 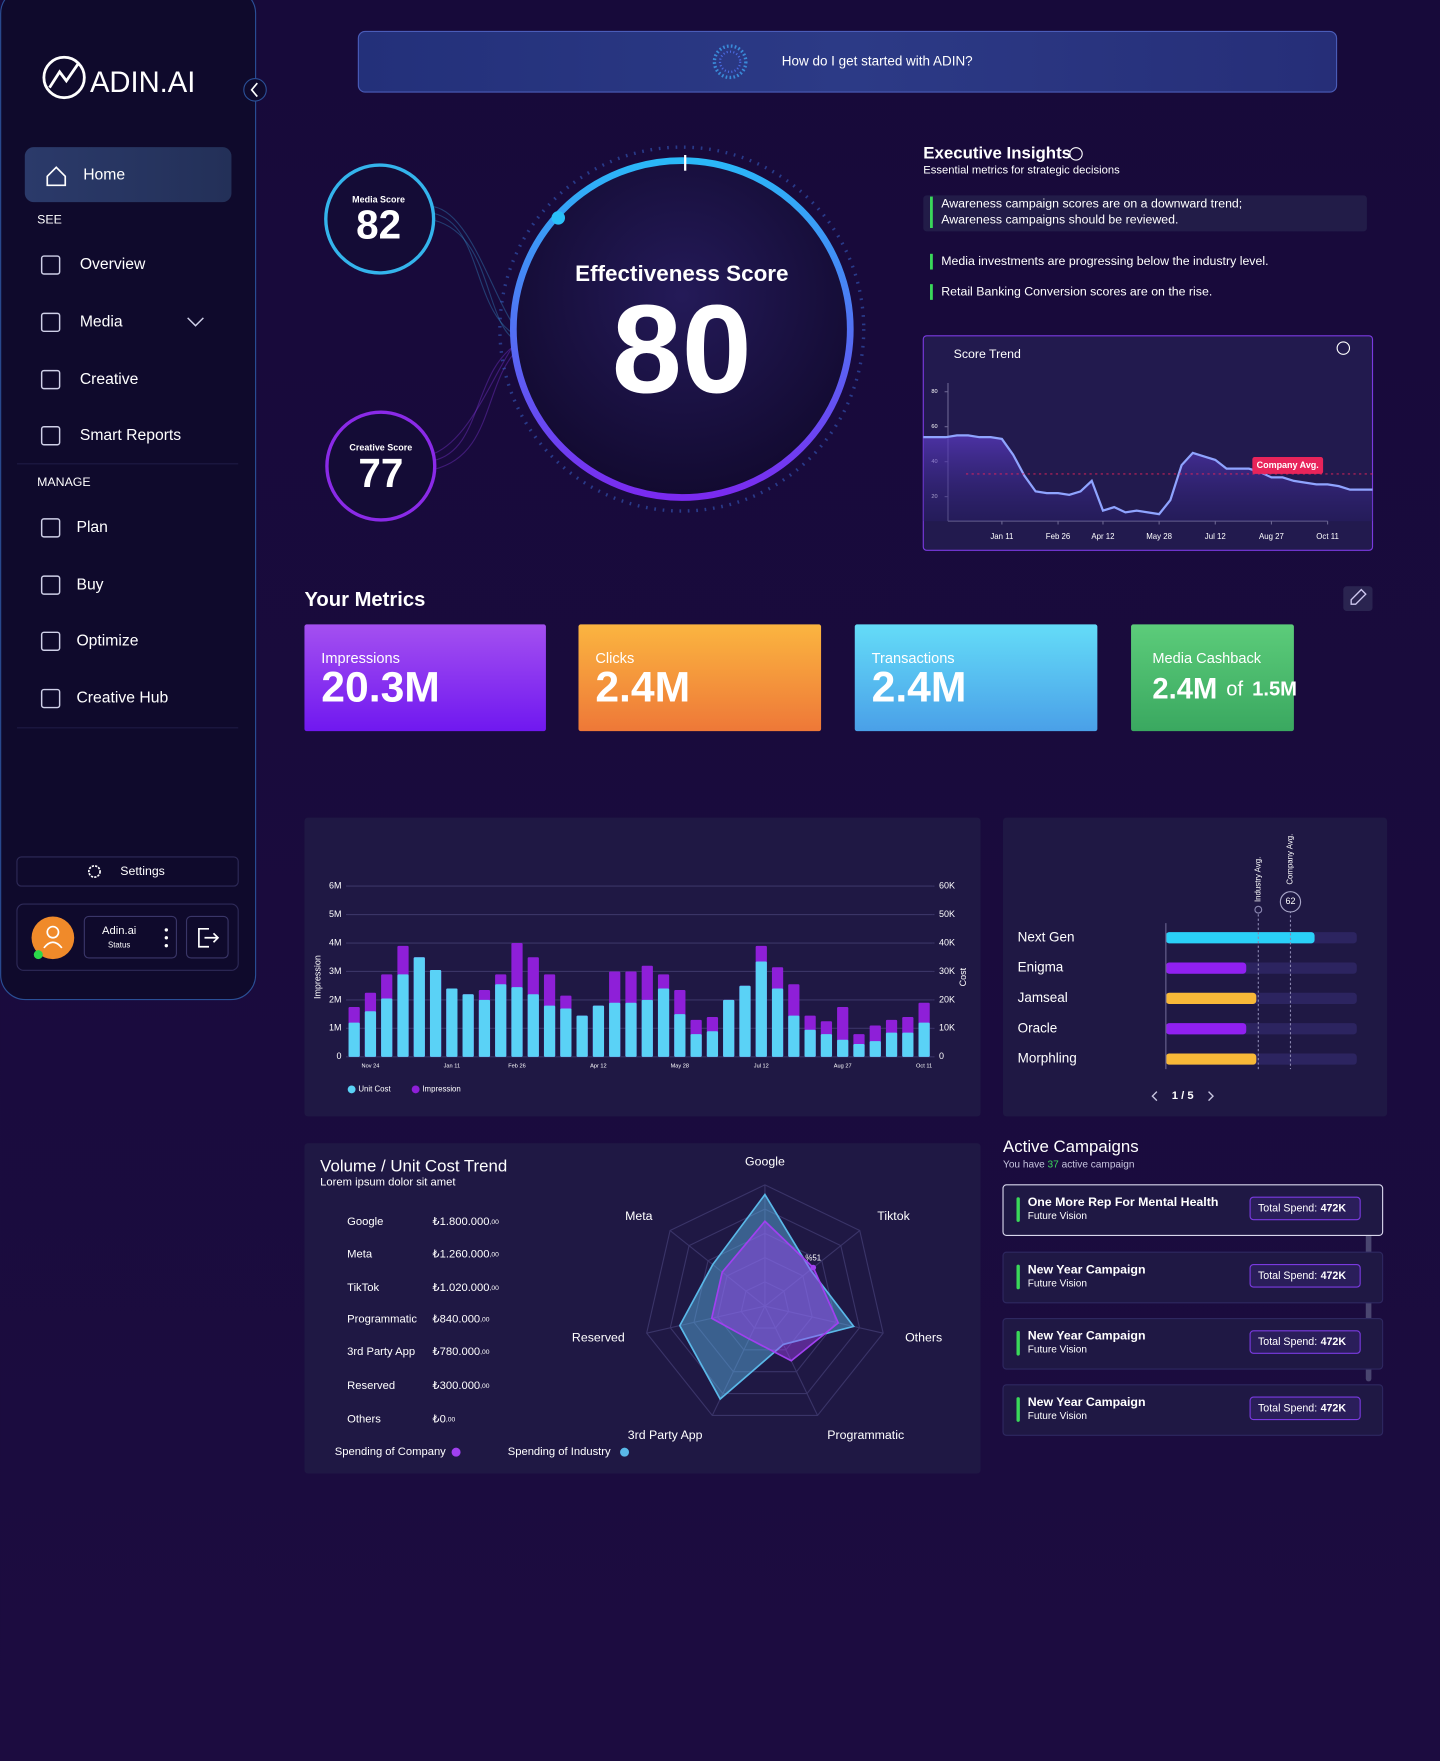 I want to click on nav-home: Home, so click(x=128, y=175).